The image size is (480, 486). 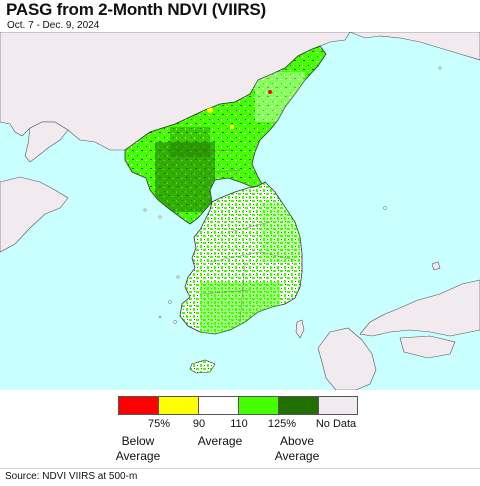 What do you see at coordinates (240, 477) in the screenshot?
I see `footer: Source: NDVI VIIRS at 500-m` at bounding box center [240, 477].